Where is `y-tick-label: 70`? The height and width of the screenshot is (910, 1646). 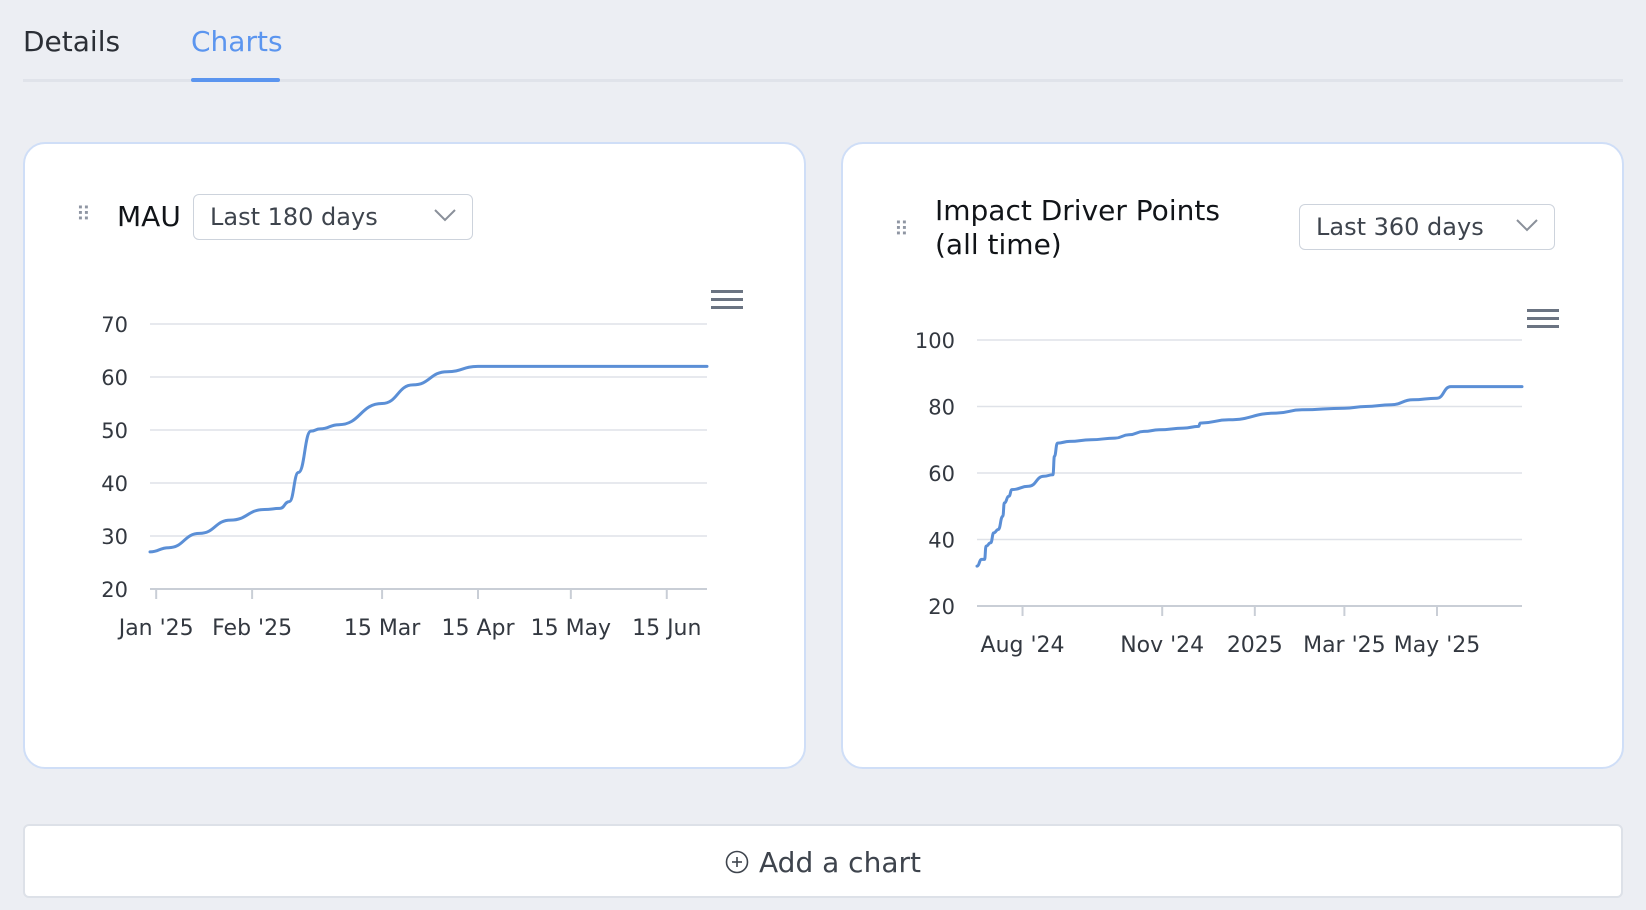 y-tick-label: 70 is located at coordinates (114, 325).